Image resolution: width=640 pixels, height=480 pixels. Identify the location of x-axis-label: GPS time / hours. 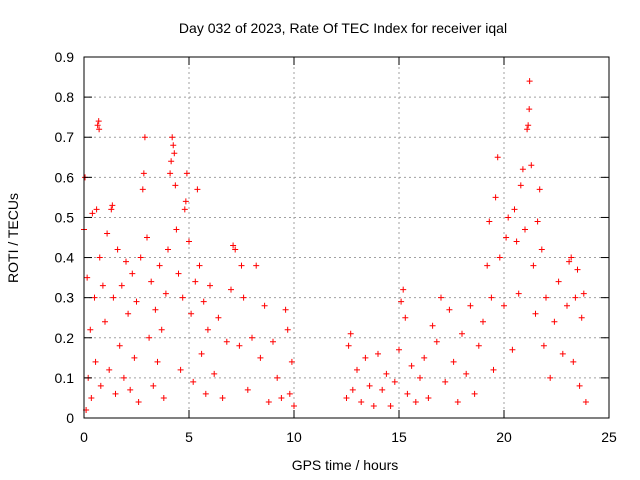
(345, 465).